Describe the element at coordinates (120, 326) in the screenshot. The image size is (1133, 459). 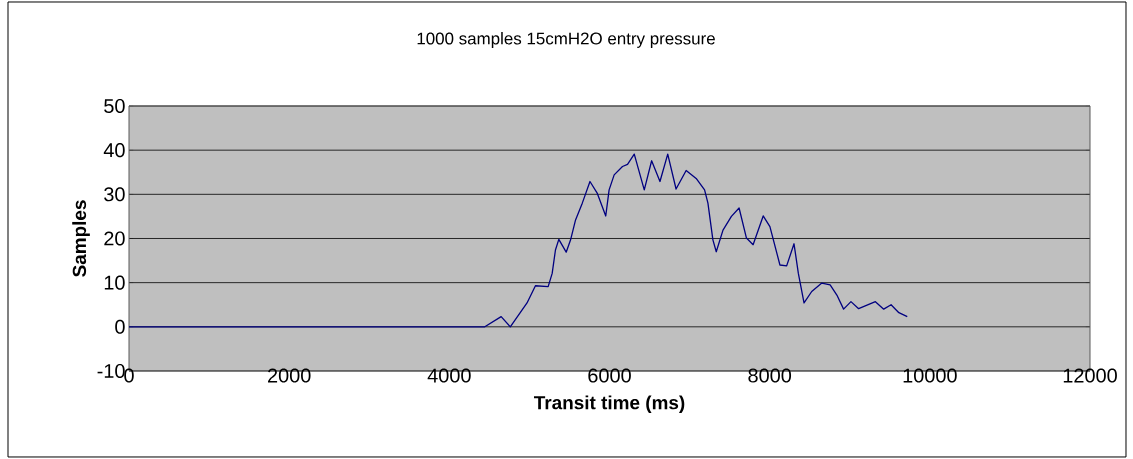
I see `y-tick-label: 0` at that location.